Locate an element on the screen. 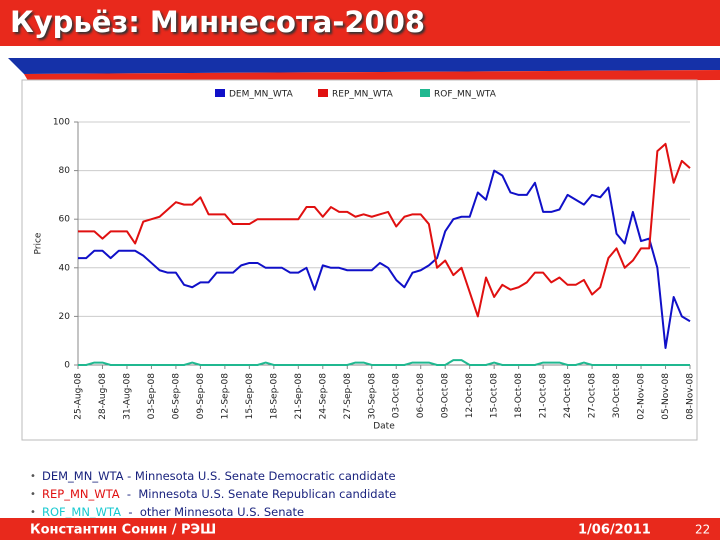 The width and height of the screenshot is (720, 540). x-tick-label: 21-Sep-08 is located at coordinates (299, 396).